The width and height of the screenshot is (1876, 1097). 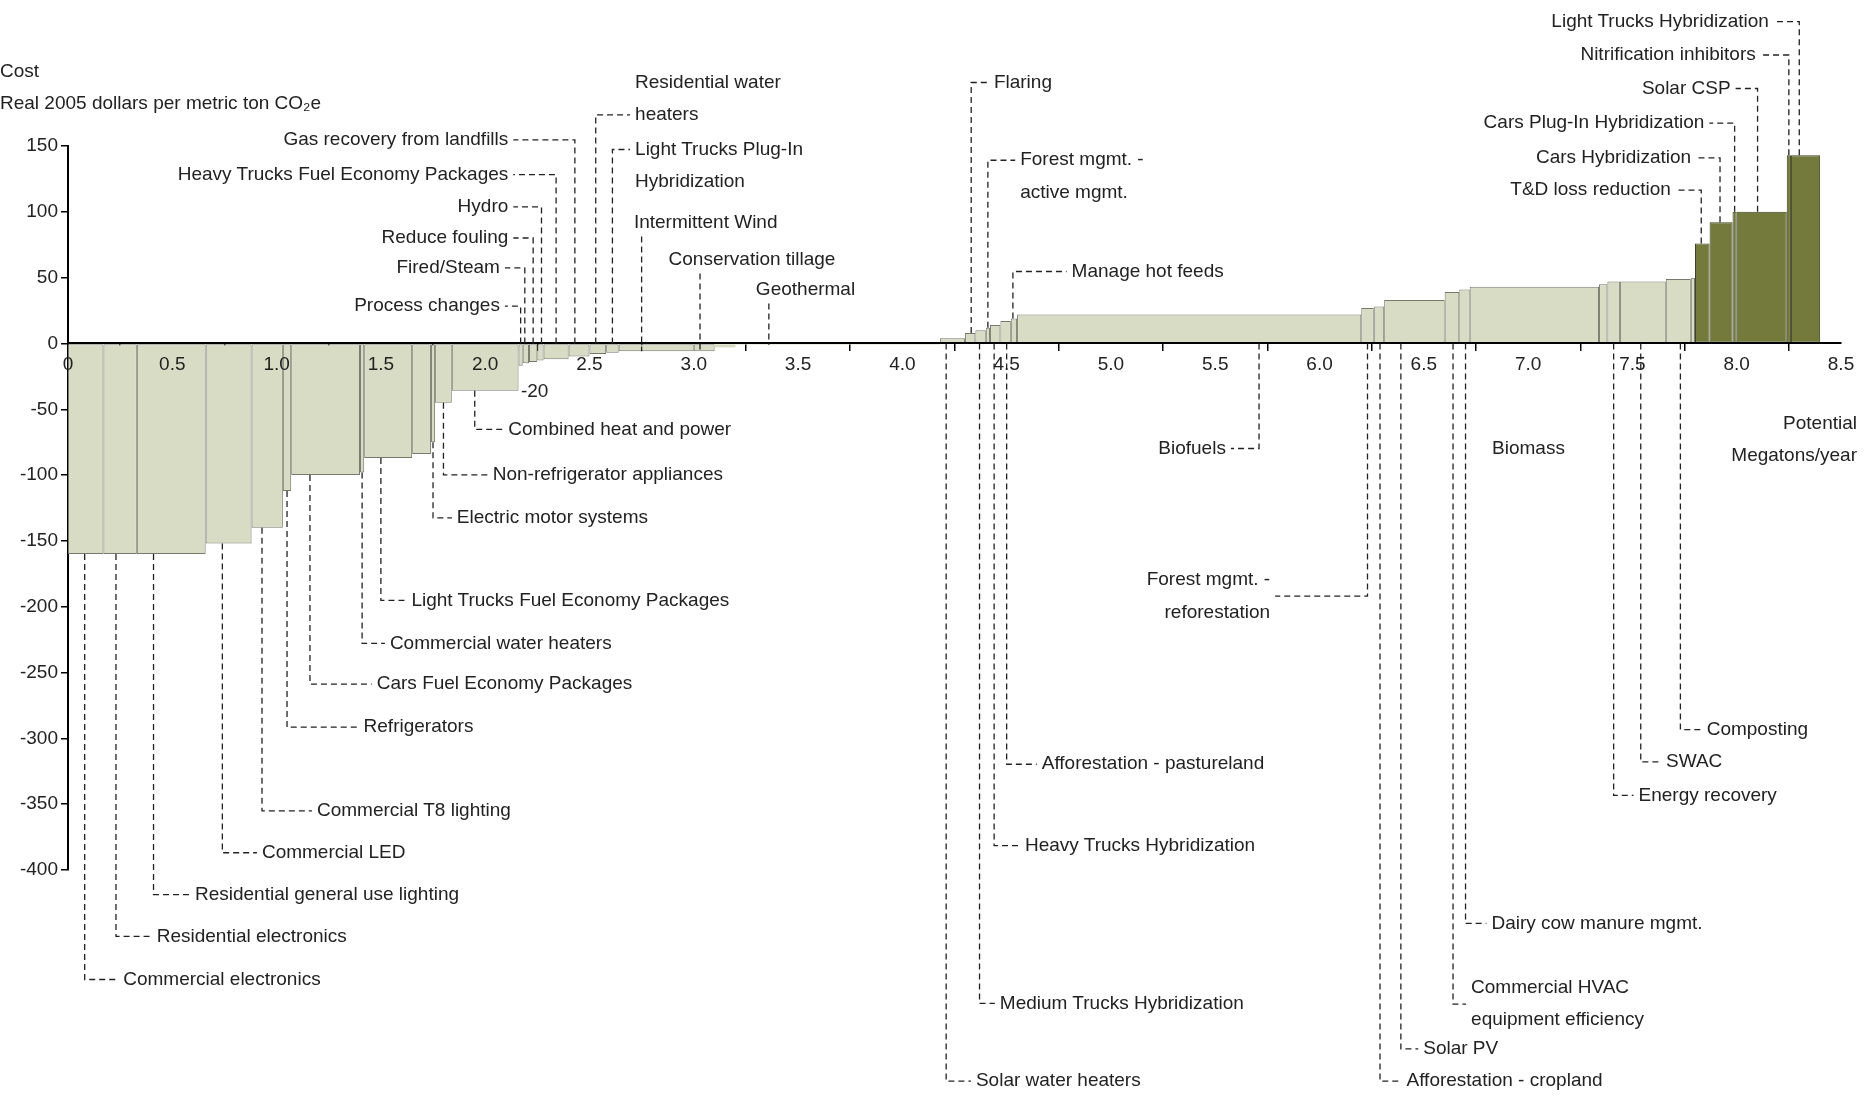 I want to click on annotation: Cars Fuel Economy Packages, so click(x=504, y=683).